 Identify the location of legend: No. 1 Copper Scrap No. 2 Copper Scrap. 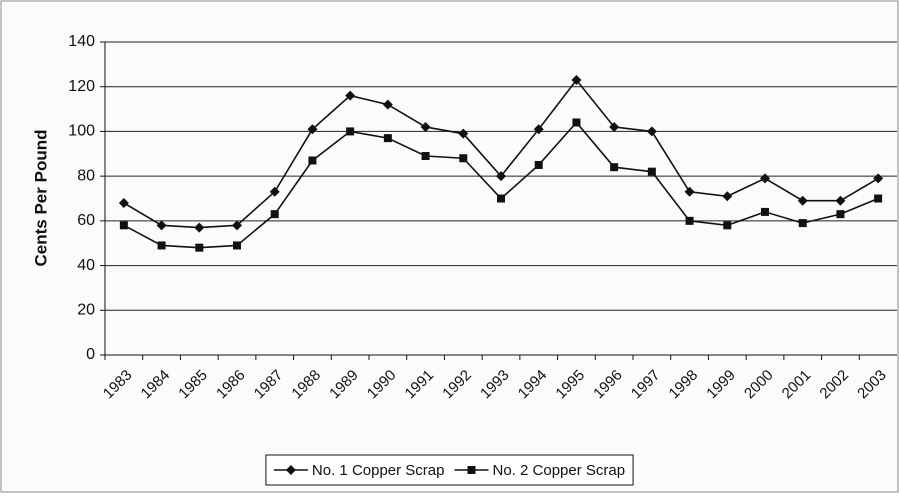
(449, 470).